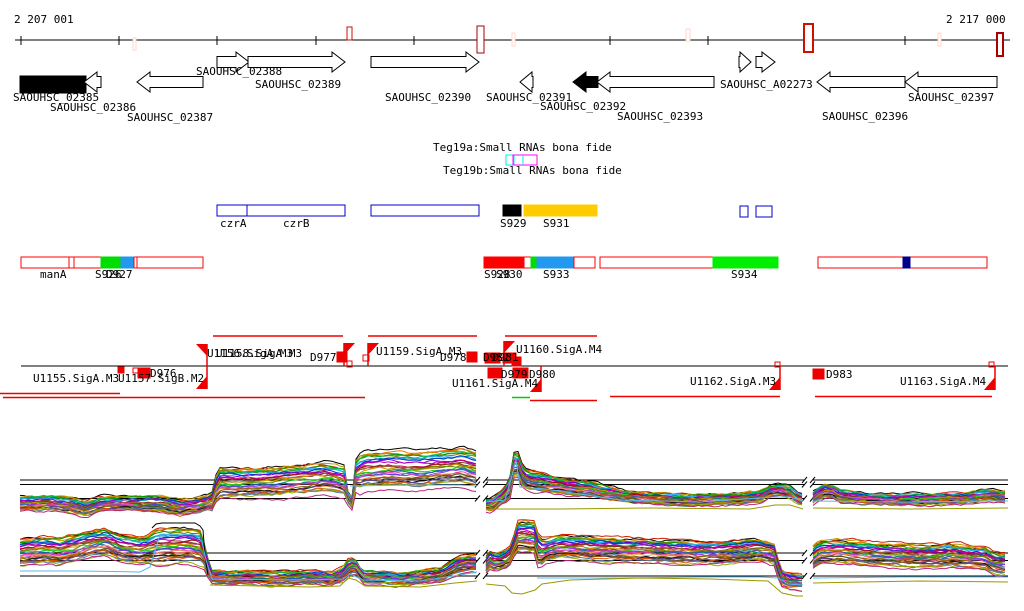  I want to click on S929-box, so click(512, 210).